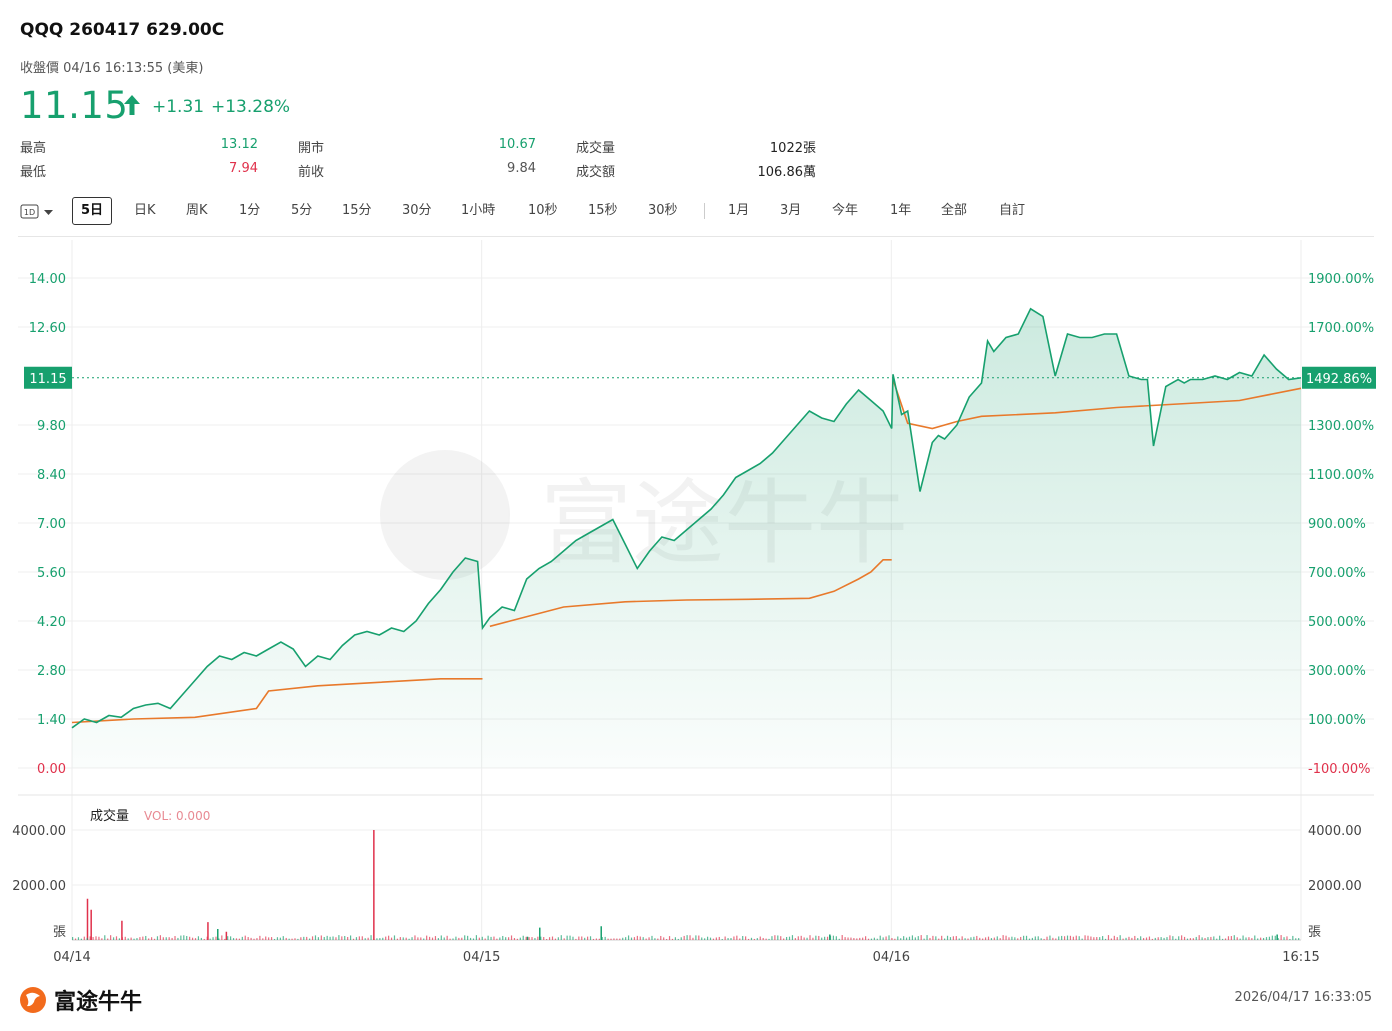 The height and width of the screenshot is (1031, 1392). What do you see at coordinates (302, 210) in the screenshot?
I see `tab-5min: 5分` at bounding box center [302, 210].